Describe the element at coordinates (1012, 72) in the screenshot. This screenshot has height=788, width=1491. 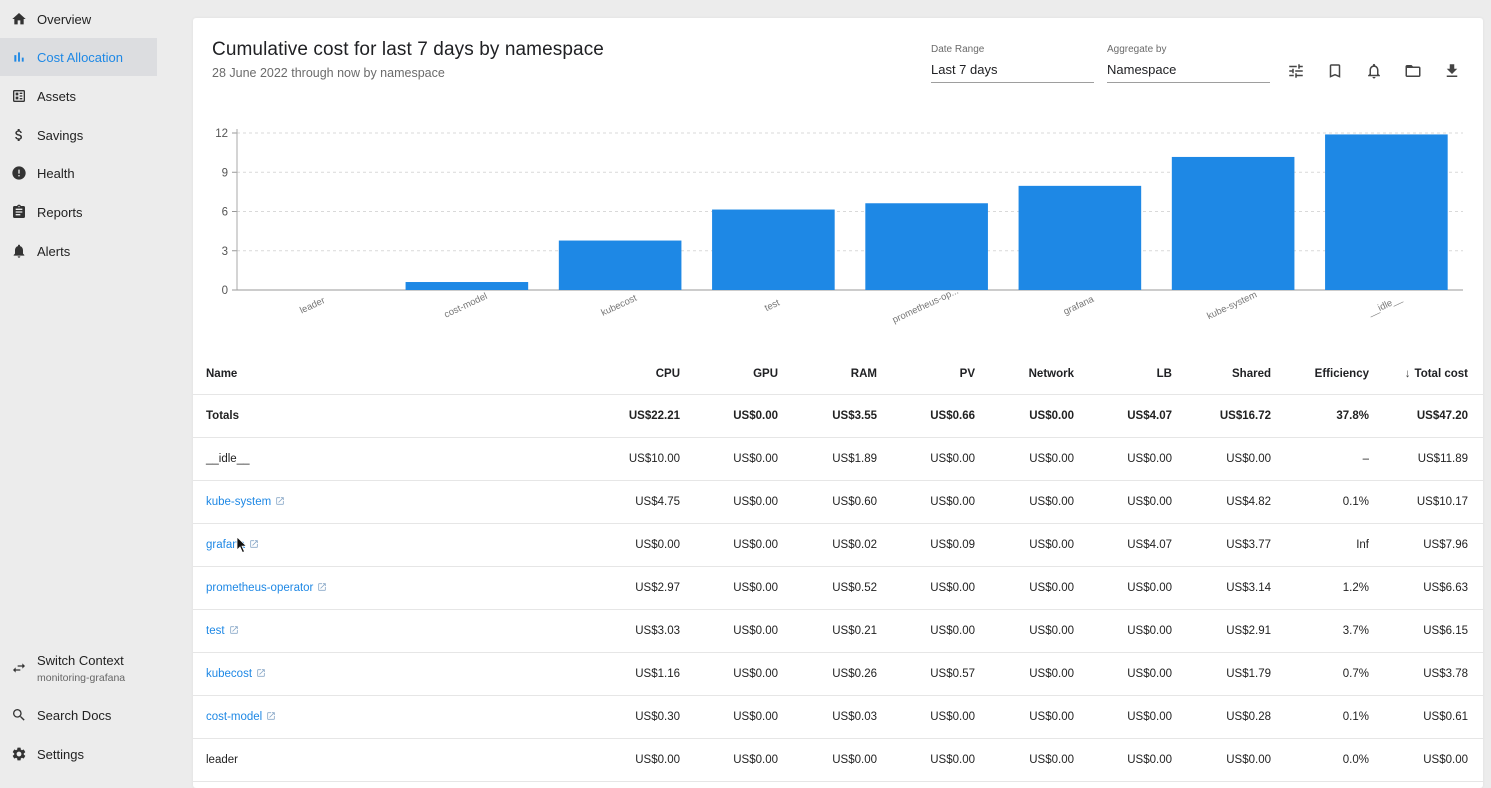
I see `date-range-value: Last 7 days` at that location.